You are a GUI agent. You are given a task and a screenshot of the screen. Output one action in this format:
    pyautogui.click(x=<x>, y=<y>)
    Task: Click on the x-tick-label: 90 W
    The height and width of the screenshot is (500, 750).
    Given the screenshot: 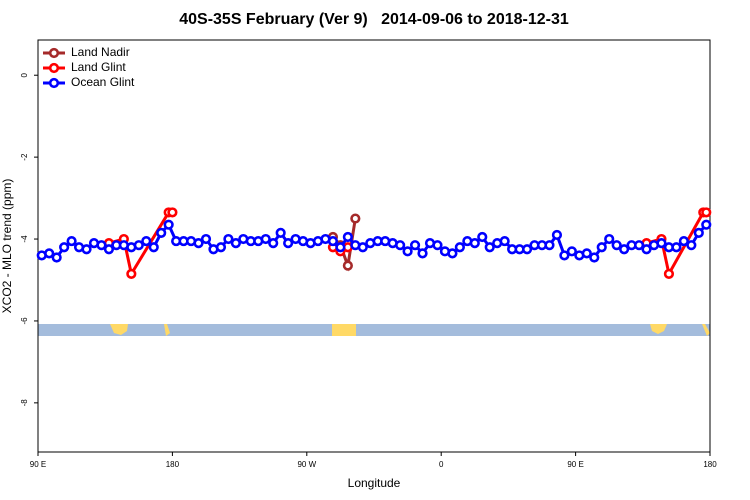 What is the action you would take?
    pyautogui.click(x=306, y=464)
    